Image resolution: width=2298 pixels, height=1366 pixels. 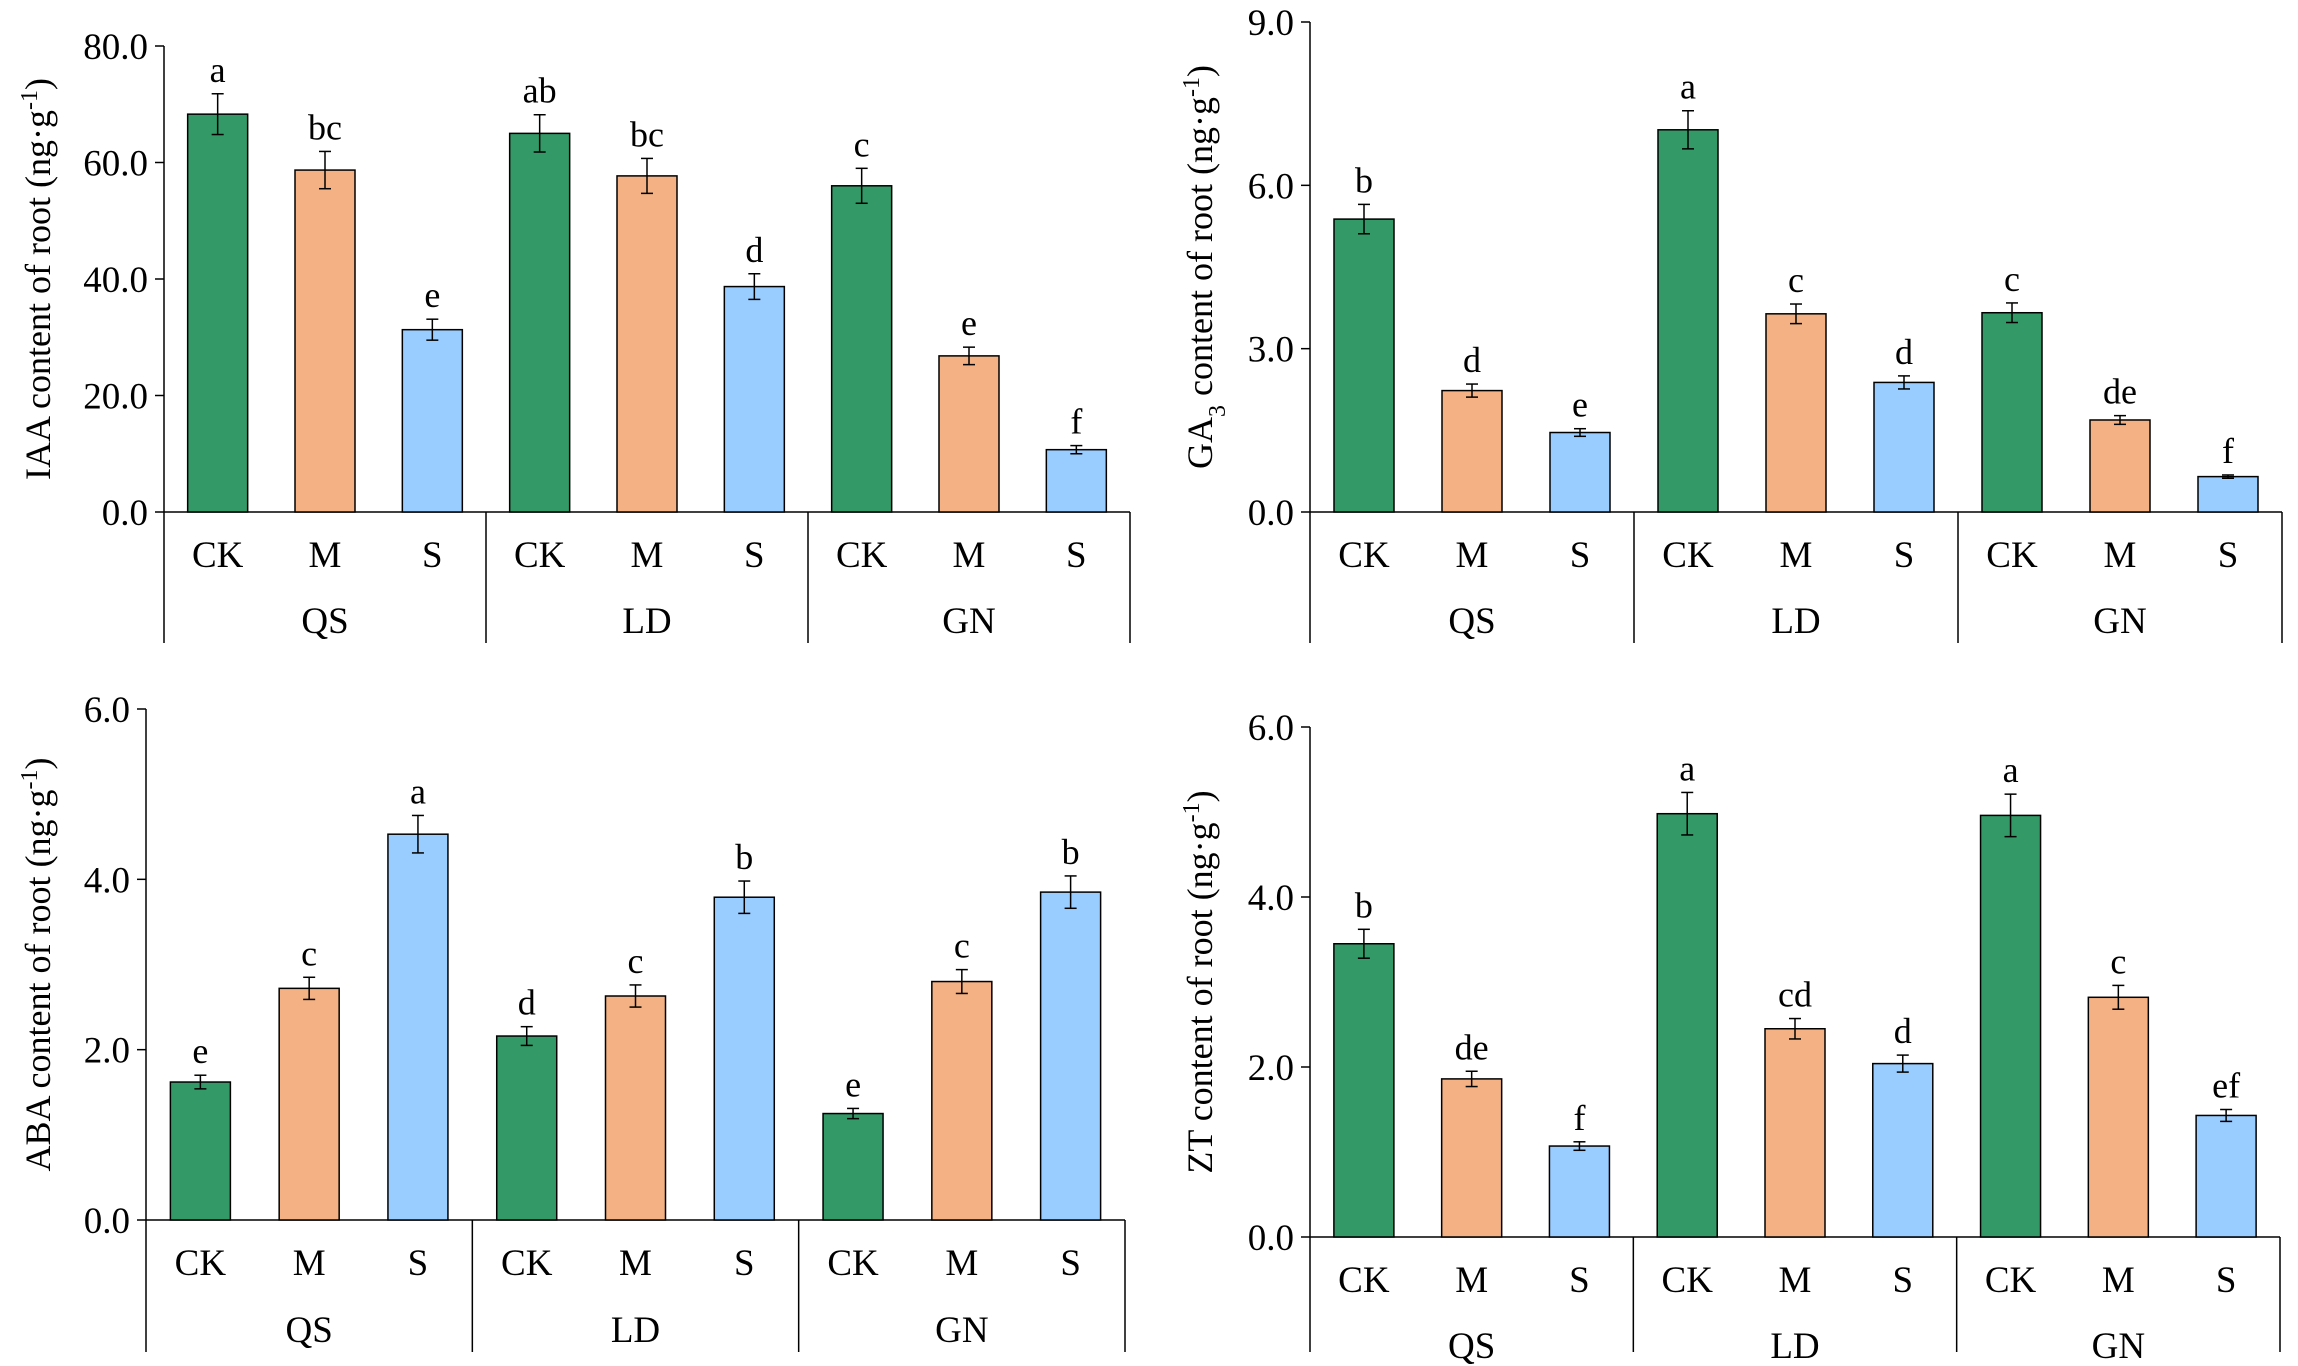 What do you see at coordinates (1271, 728) in the screenshot?
I see `y-tick-label: 6.0` at bounding box center [1271, 728].